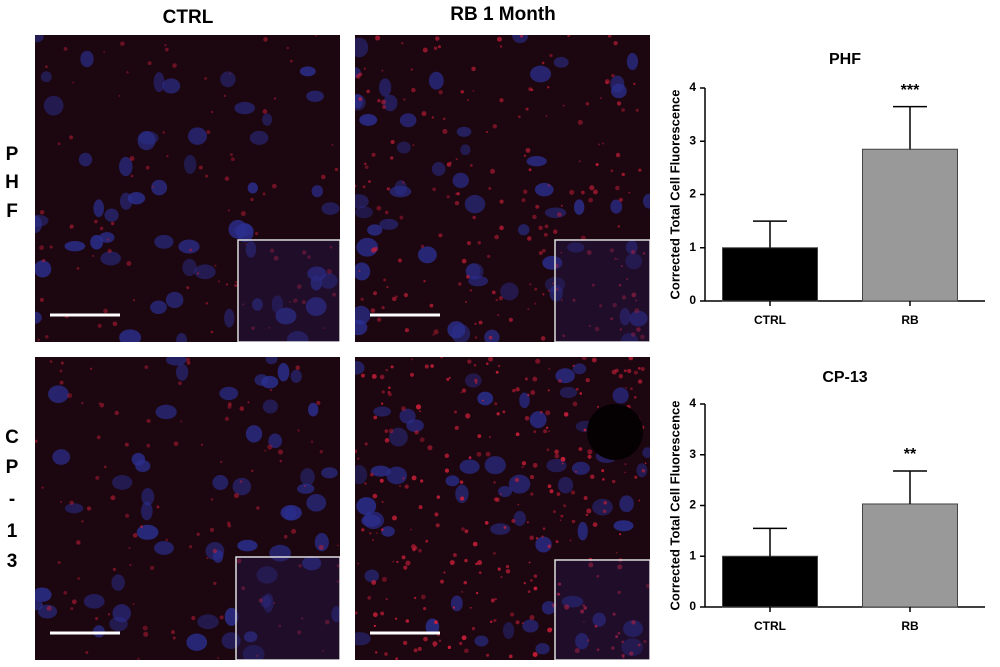 Image resolution: width=1000 pixels, height=667 pixels. What do you see at coordinates (502, 508) in the screenshot?
I see `micrograph` at bounding box center [502, 508].